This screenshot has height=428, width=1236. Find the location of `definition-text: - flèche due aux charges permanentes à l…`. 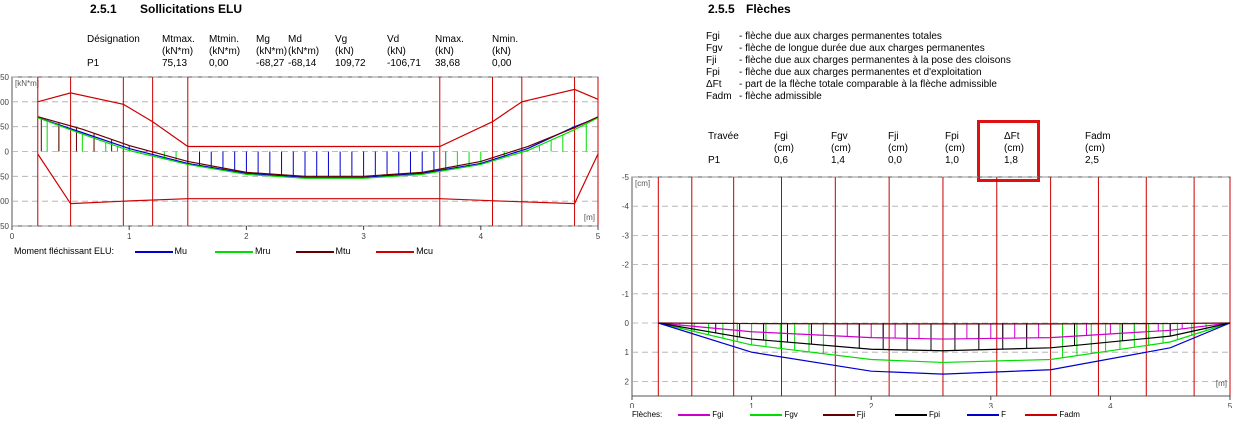

definition-text: - flèche due aux charges permanentes à l… is located at coordinates (875, 60).